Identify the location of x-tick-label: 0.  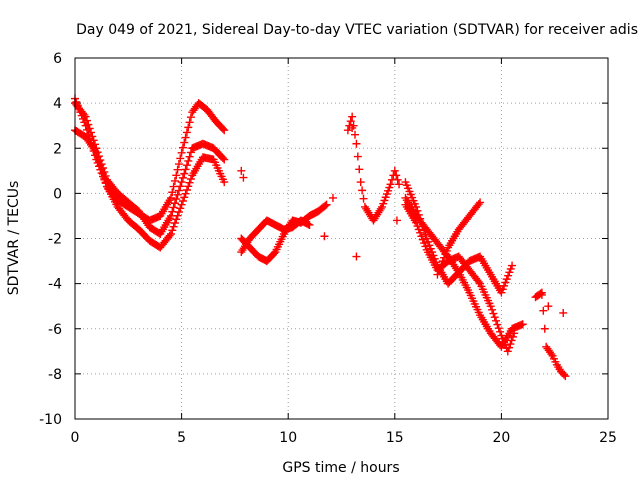
(75, 438).